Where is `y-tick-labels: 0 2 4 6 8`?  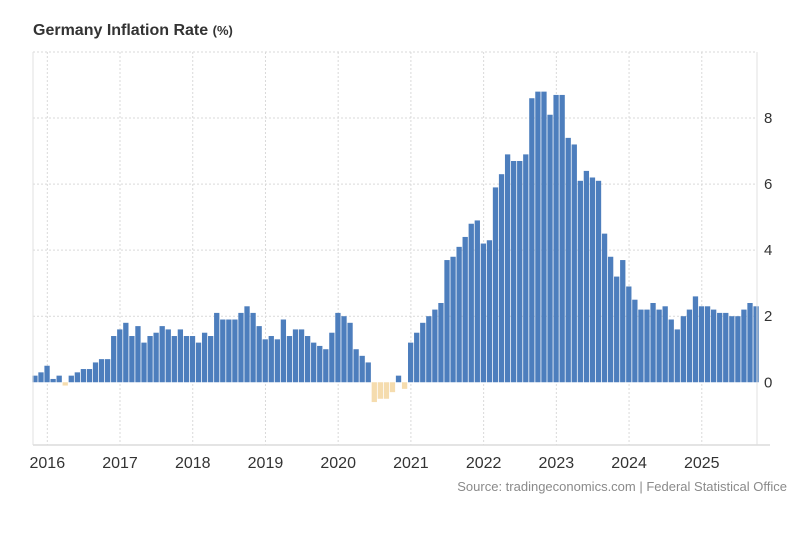 y-tick-labels: 0 2 4 6 8 is located at coordinates (768, 250).